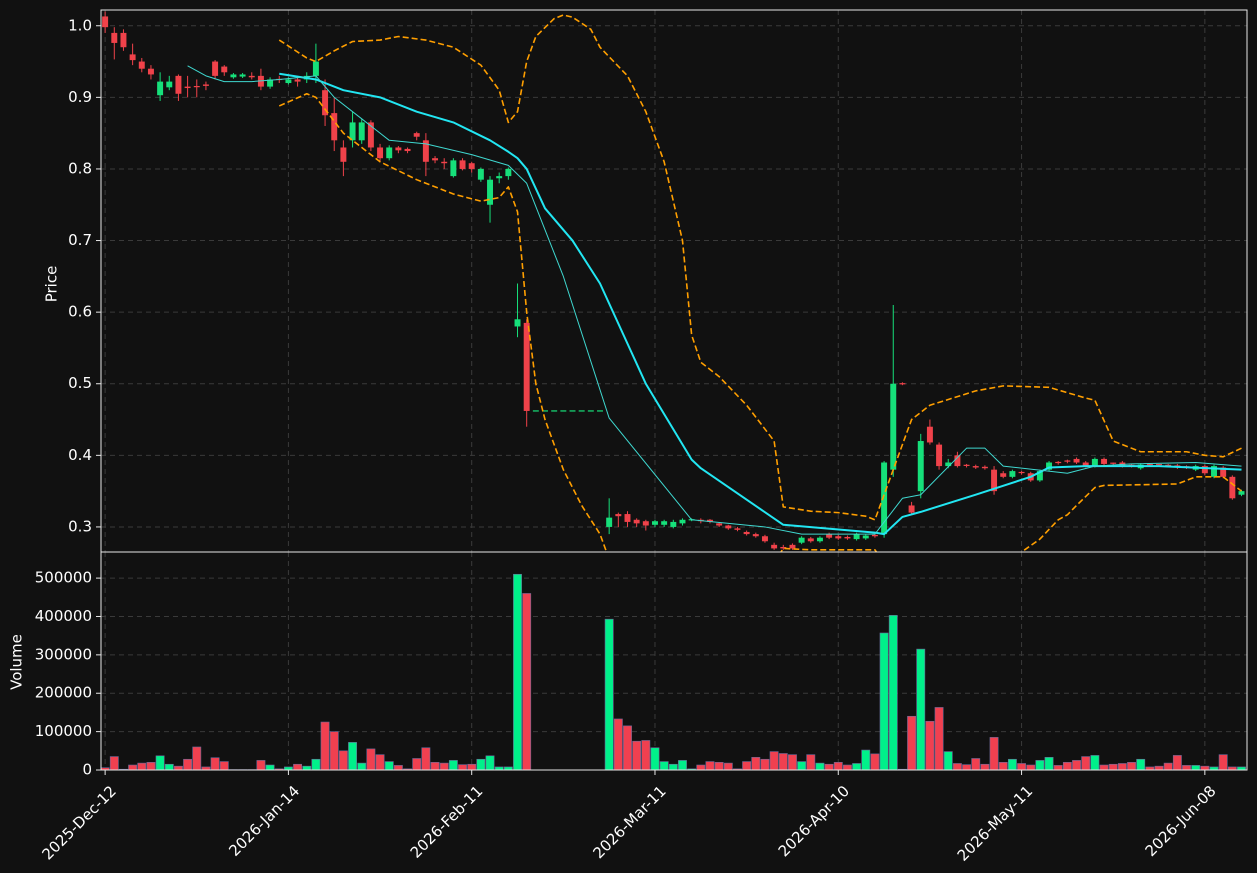  What do you see at coordinates (80, 25) in the screenshot?
I see `y-tick-label: 1.0` at bounding box center [80, 25].